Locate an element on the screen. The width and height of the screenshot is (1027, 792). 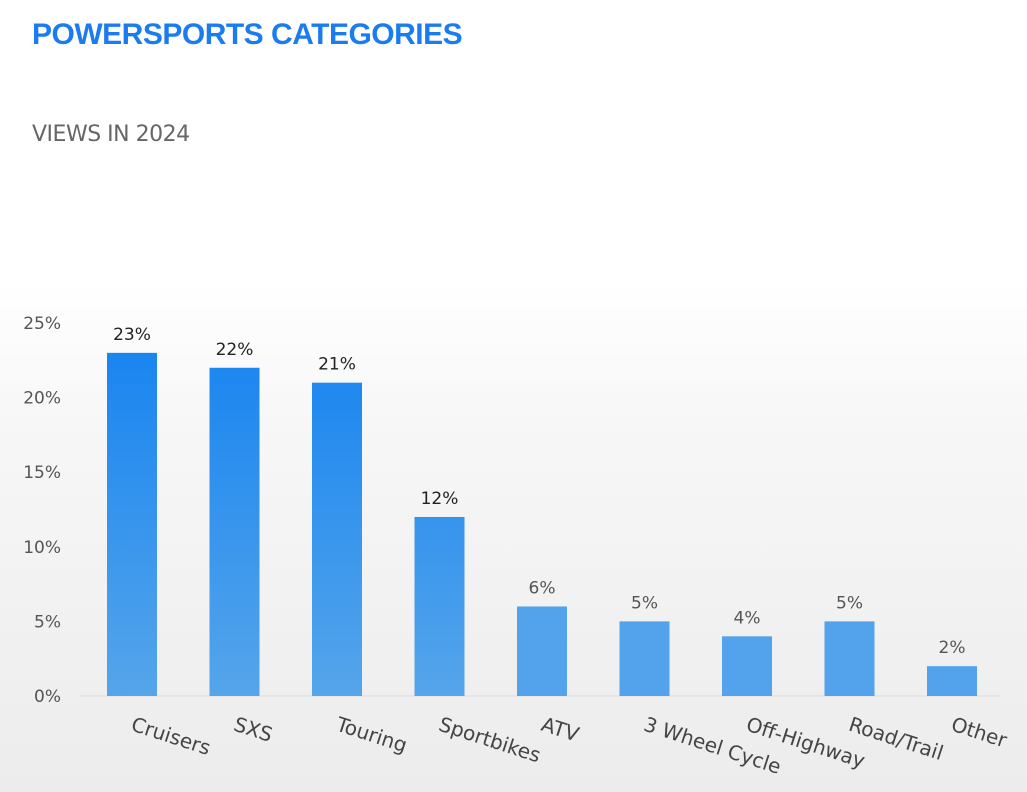
y-tick-label: 0% is located at coordinates (47, 697).